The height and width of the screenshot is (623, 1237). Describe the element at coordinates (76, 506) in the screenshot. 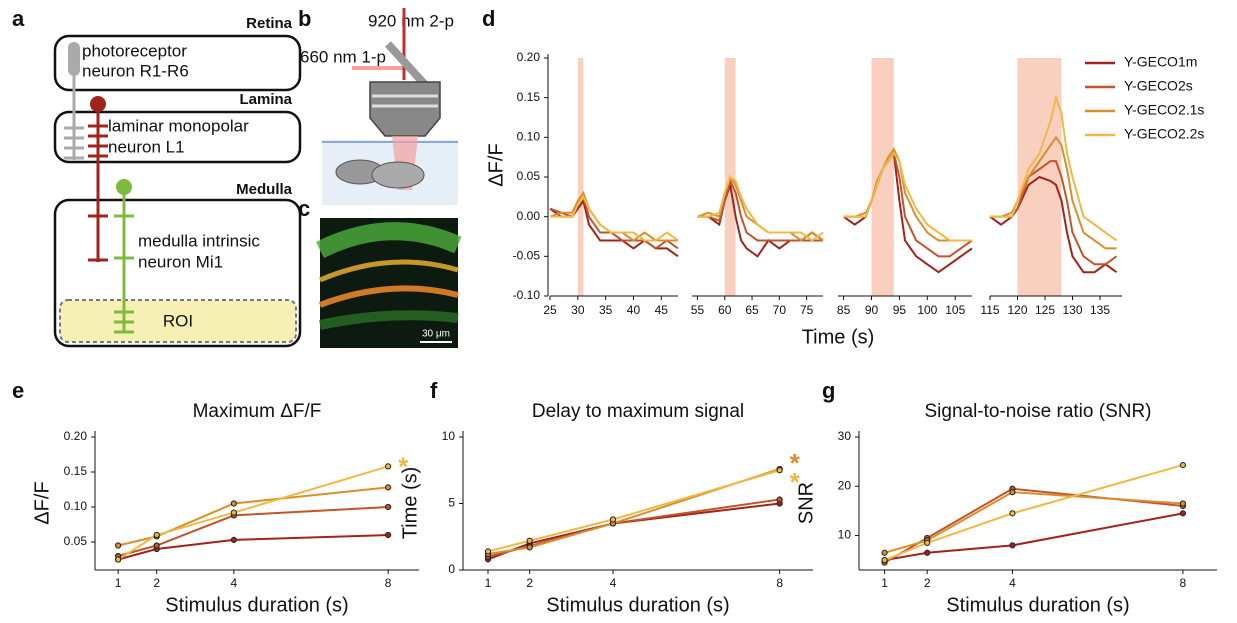

I see `y-tick-label: 0.10` at that location.